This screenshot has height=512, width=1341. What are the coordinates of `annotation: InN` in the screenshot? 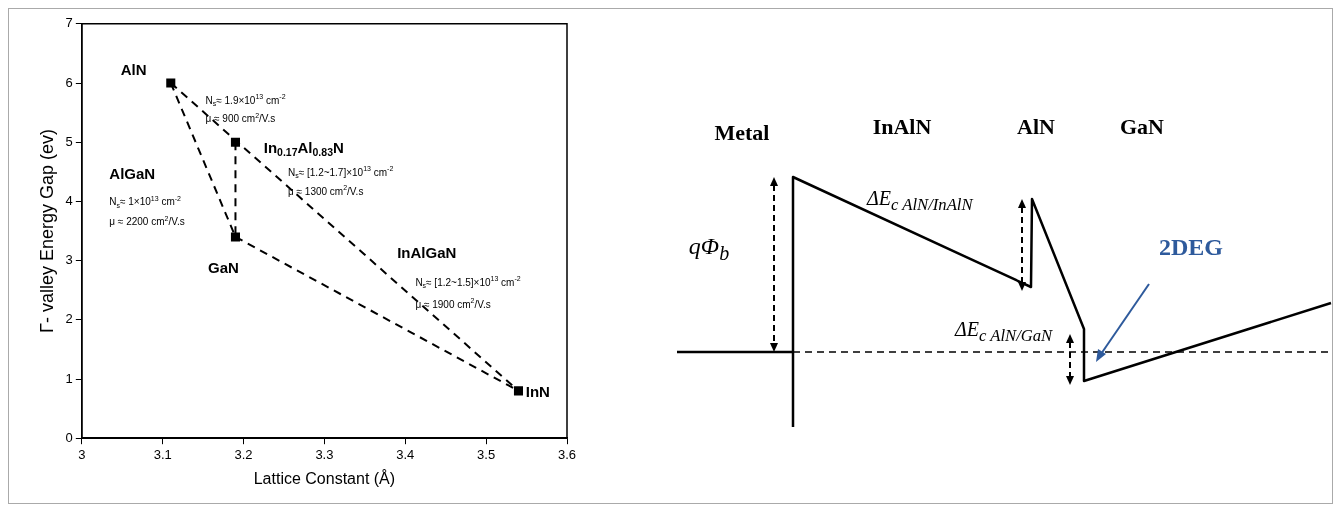 It's located at (537, 392).